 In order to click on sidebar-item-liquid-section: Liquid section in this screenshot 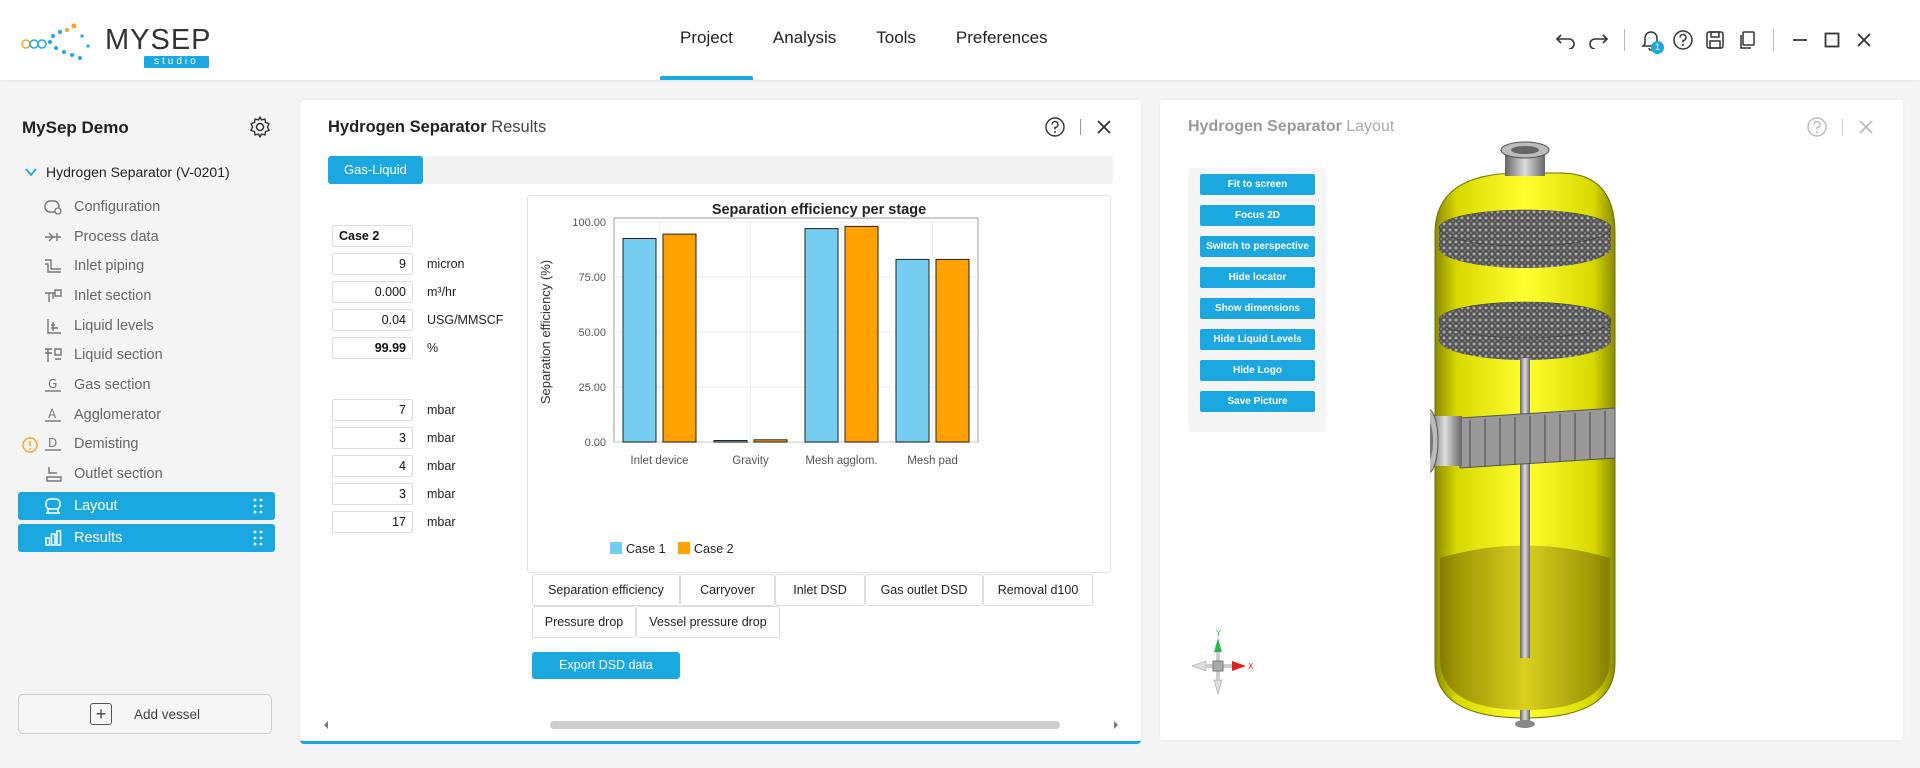, I will do `click(147, 355)`.